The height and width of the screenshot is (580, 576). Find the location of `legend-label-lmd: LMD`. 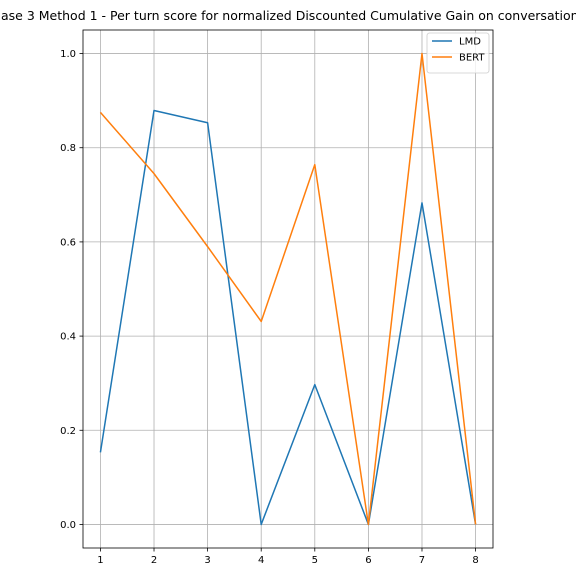

legend-label-lmd: LMD is located at coordinates (470, 42).